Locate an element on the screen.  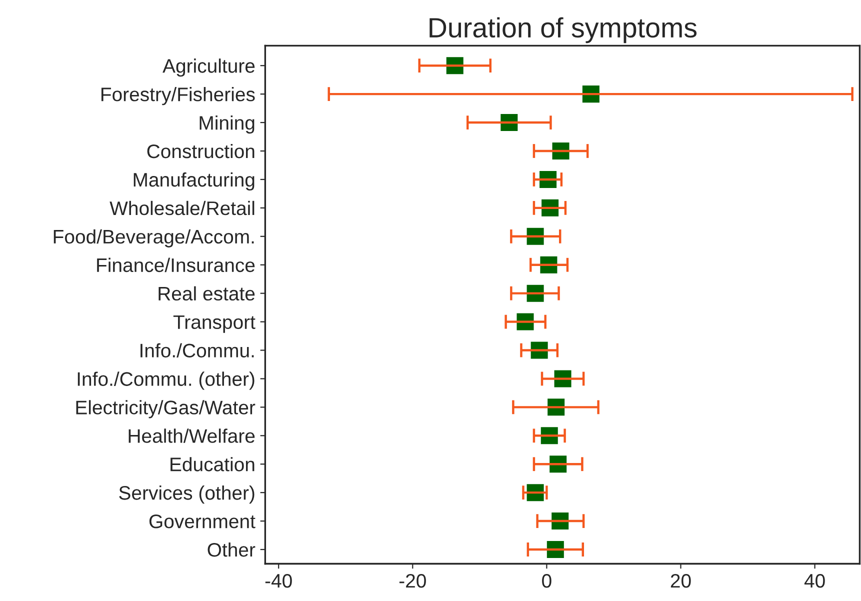
y-tick-label: Electricity/Gas/Water is located at coordinates (166, 409).